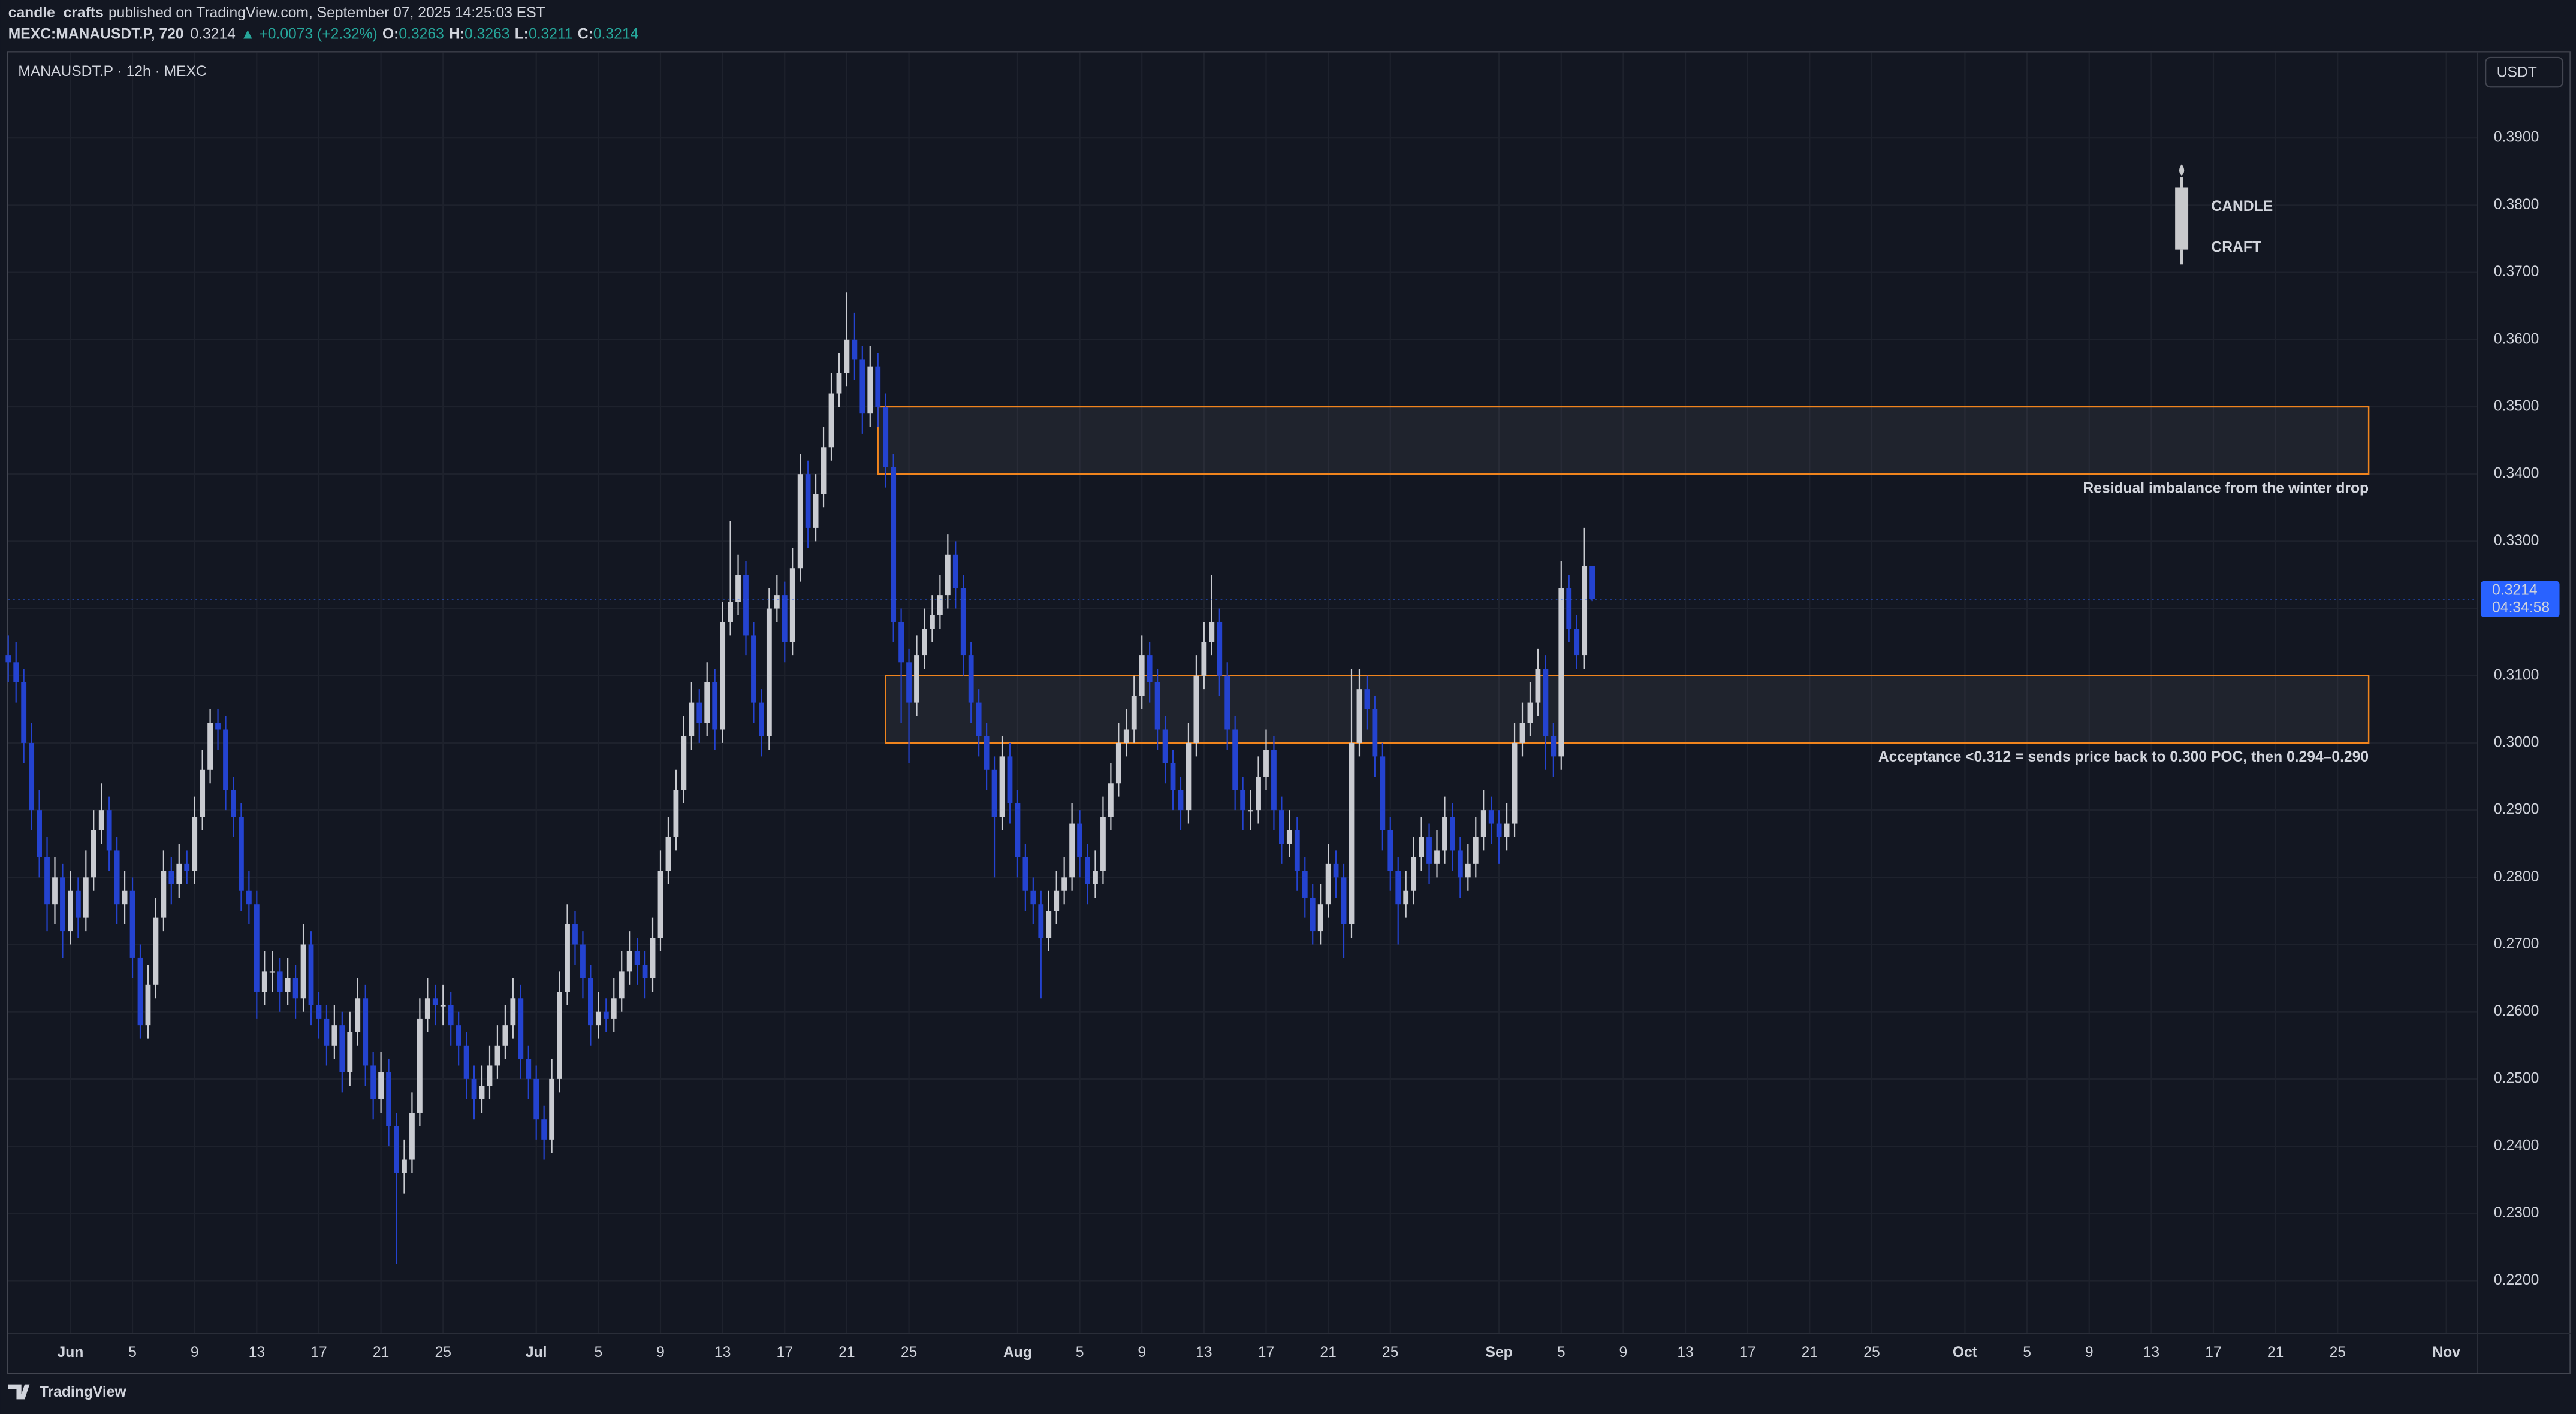 The image size is (2576, 1414). I want to click on zone-box, so click(1623, 440).